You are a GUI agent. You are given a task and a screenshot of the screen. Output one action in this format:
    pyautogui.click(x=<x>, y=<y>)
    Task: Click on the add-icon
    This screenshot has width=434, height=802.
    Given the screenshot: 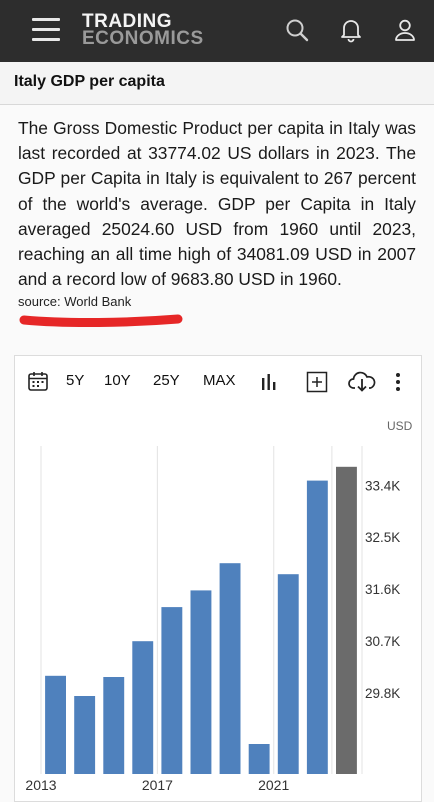 What is the action you would take?
    pyautogui.click(x=317, y=382)
    